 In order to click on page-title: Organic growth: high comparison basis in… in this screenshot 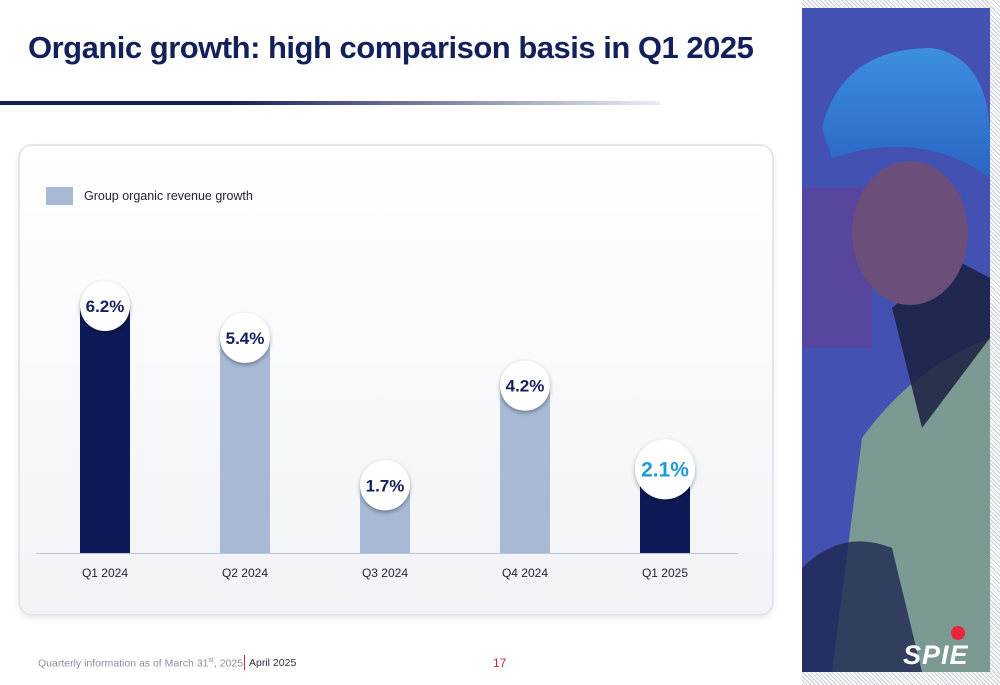, I will do `click(391, 47)`.